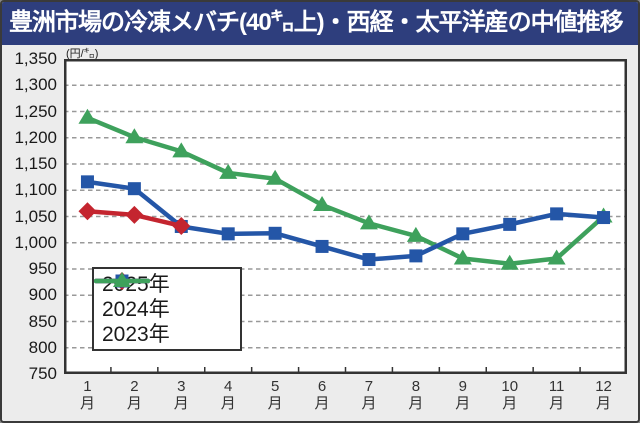 Image resolution: width=640 pixels, height=423 pixels. I want to click on legend: 2025年 2024年 2023年, so click(167, 309).